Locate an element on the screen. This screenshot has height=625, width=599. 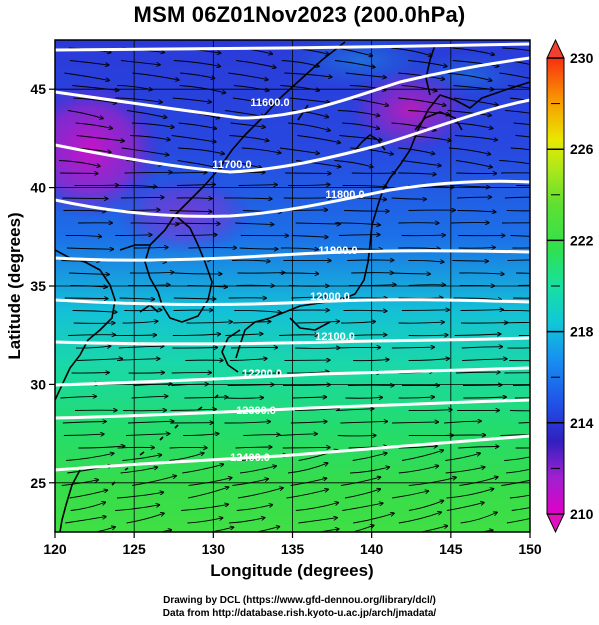
x-tick-label: 120 is located at coordinates (55, 549).